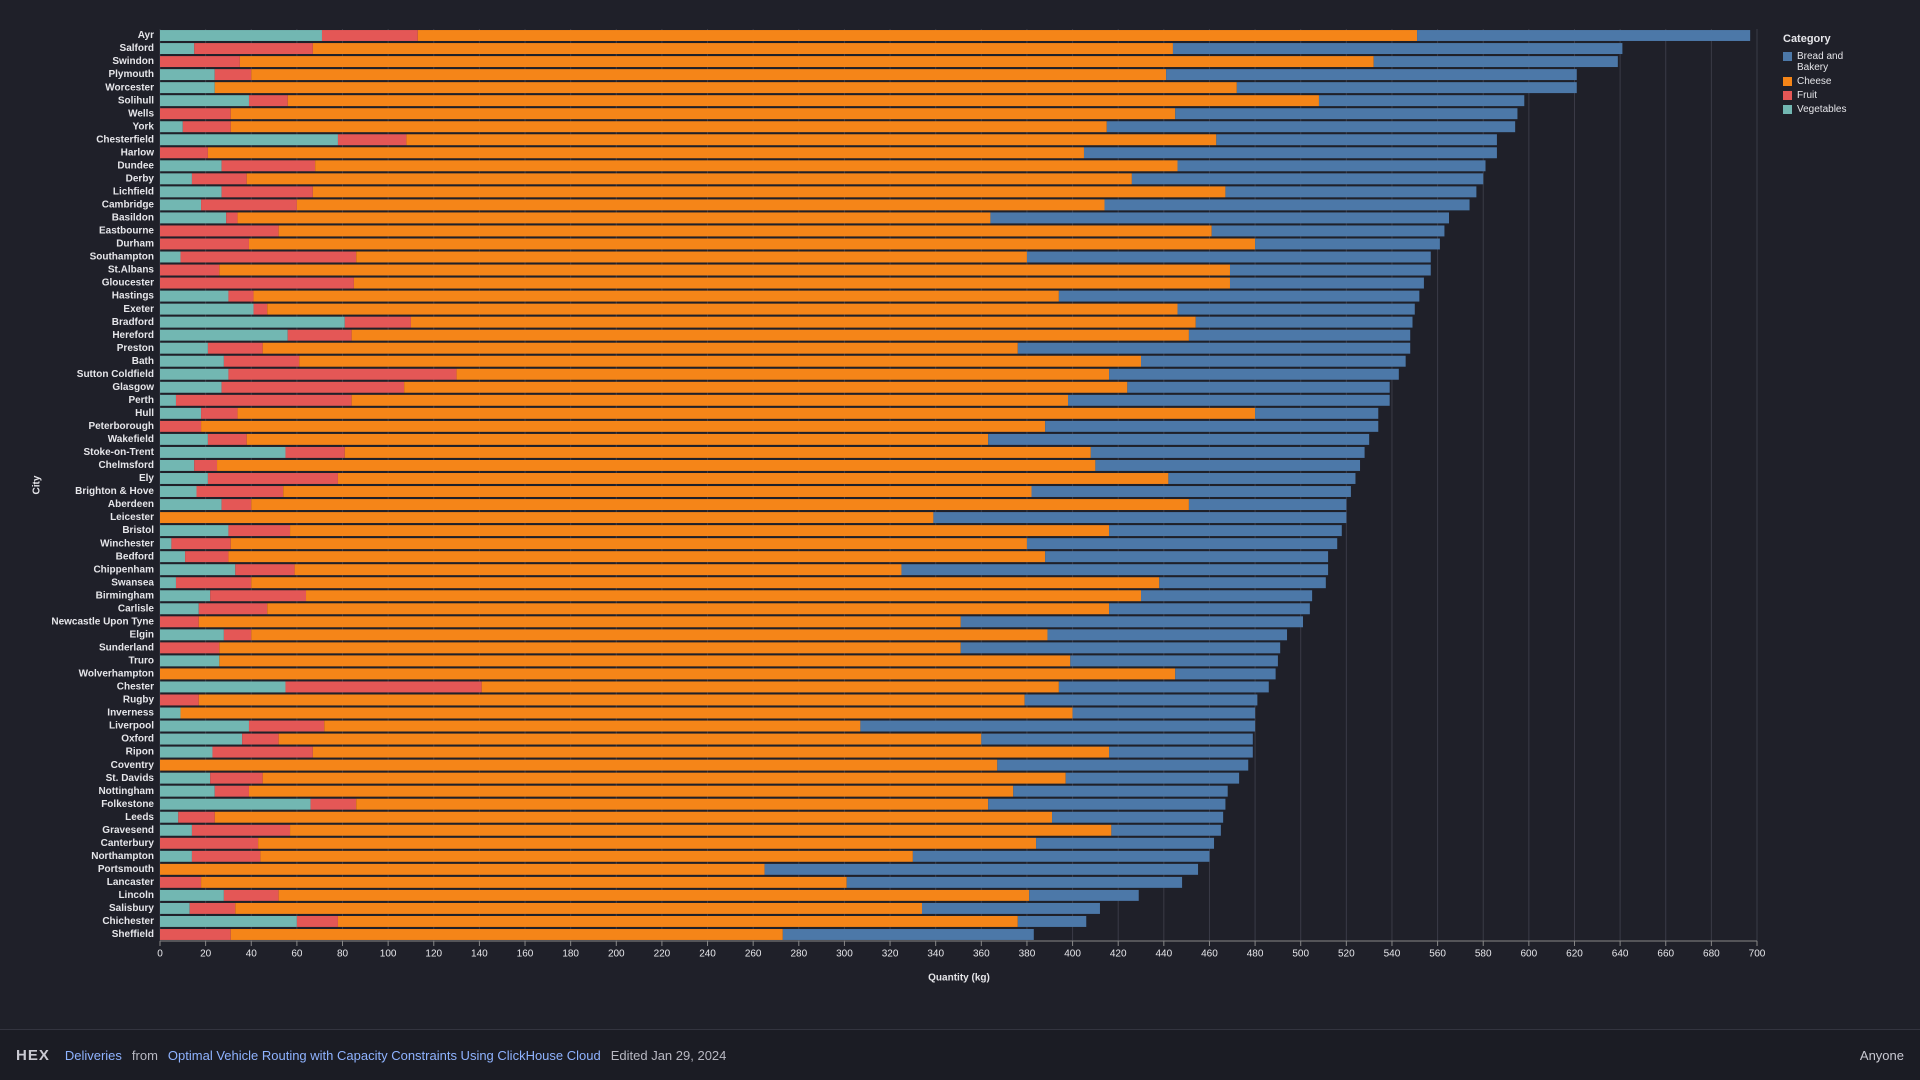 This screenshot has width=1920, height=1080. What do you see at coordinates (1822, 109) in the screenshot?
I see `legend-label: Vegetables` at bounding box center [1822, 109].